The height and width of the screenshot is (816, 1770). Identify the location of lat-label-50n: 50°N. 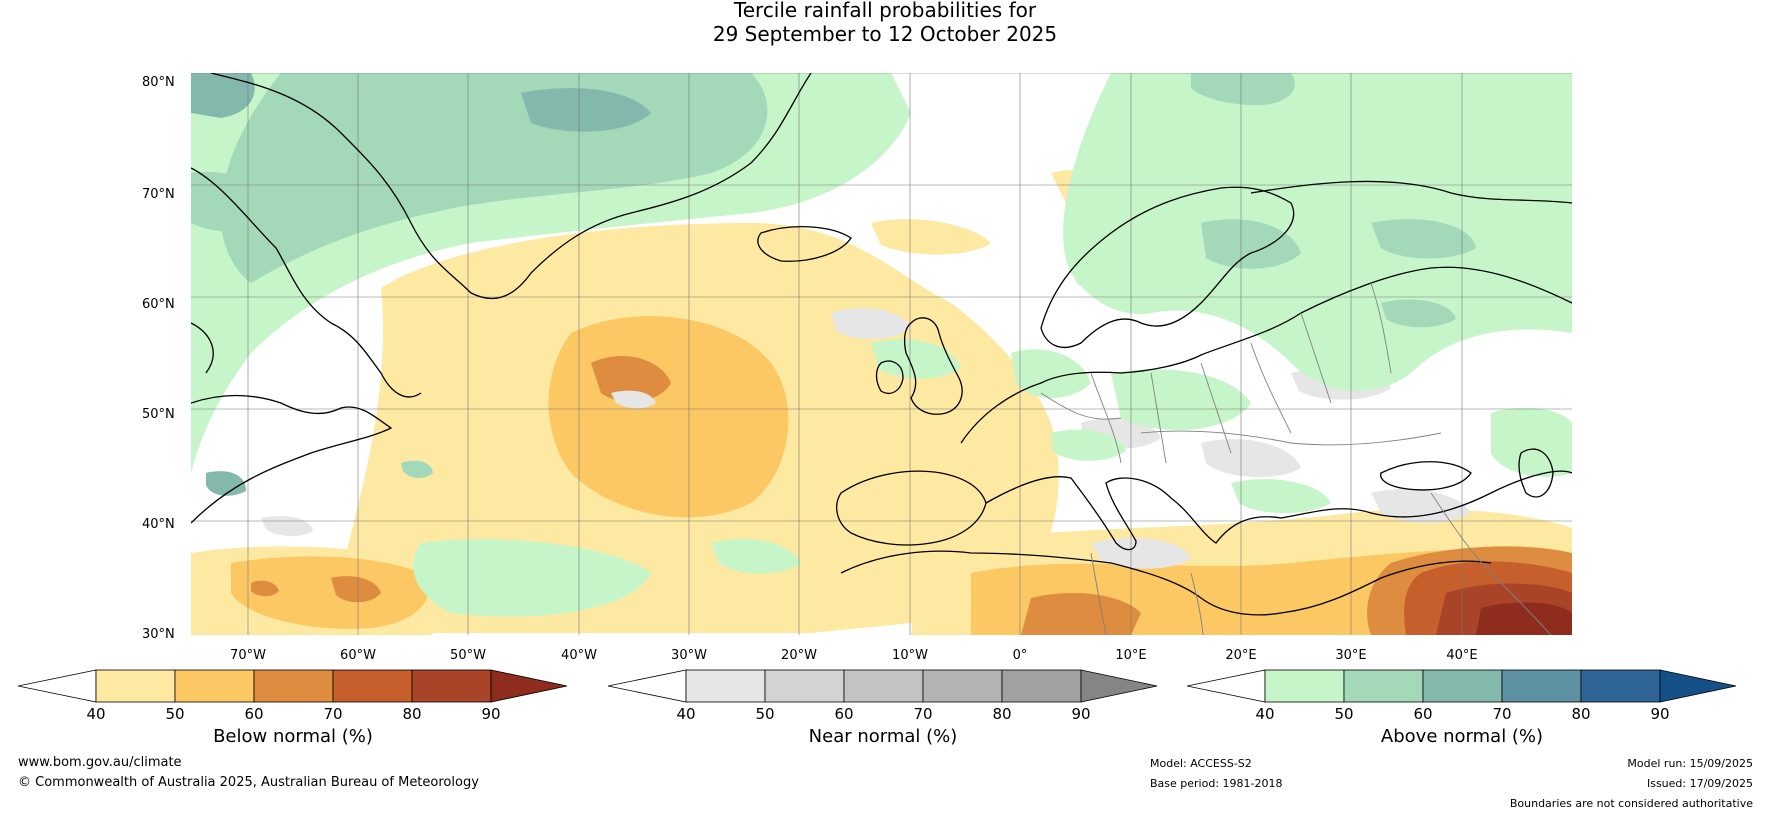
(158, 414).